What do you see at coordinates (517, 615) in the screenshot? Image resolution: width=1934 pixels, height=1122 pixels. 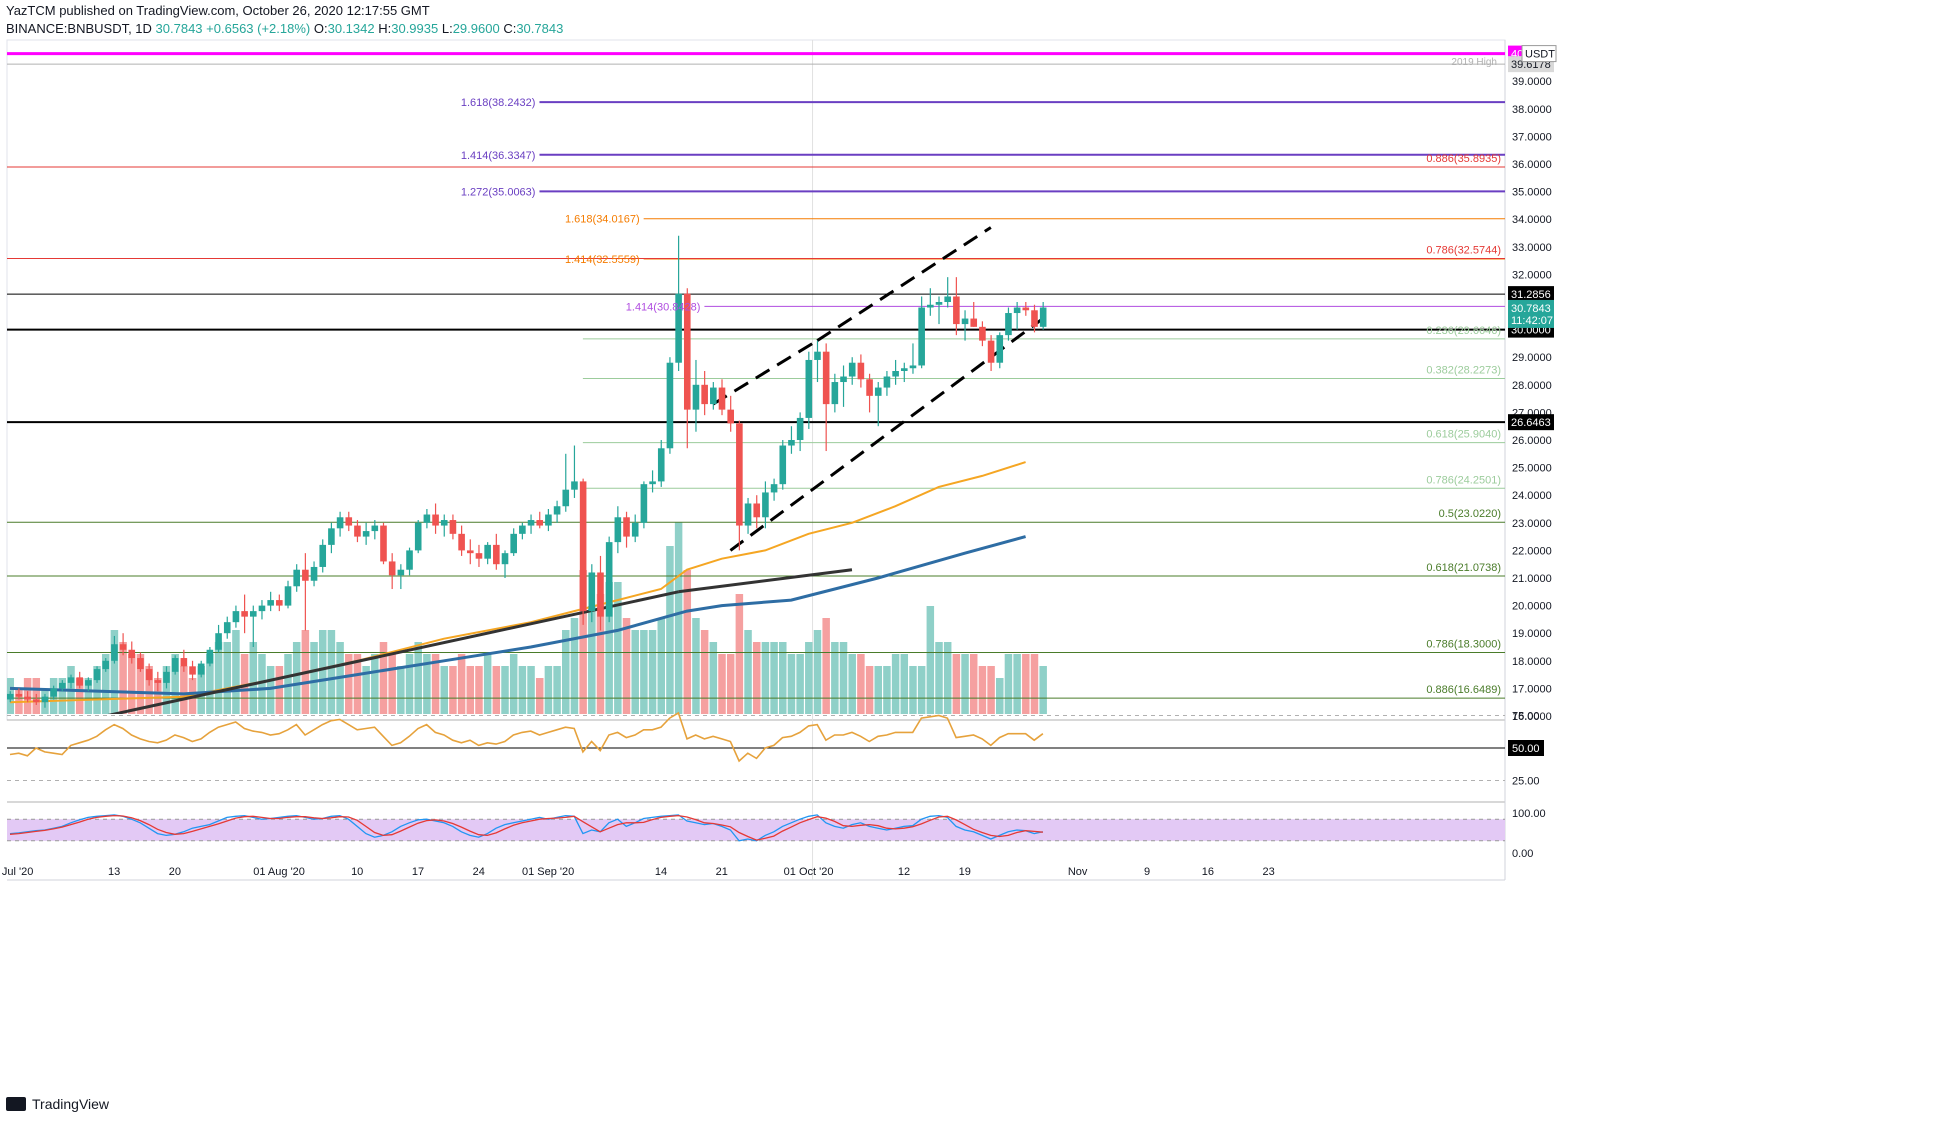 I see `ma200-line` at bounding box center [517, 615].